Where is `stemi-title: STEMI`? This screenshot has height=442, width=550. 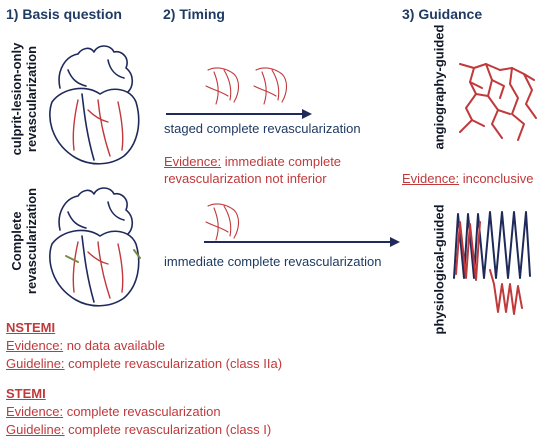 stemi-title: STEMI is located at coordinates (26, 393).